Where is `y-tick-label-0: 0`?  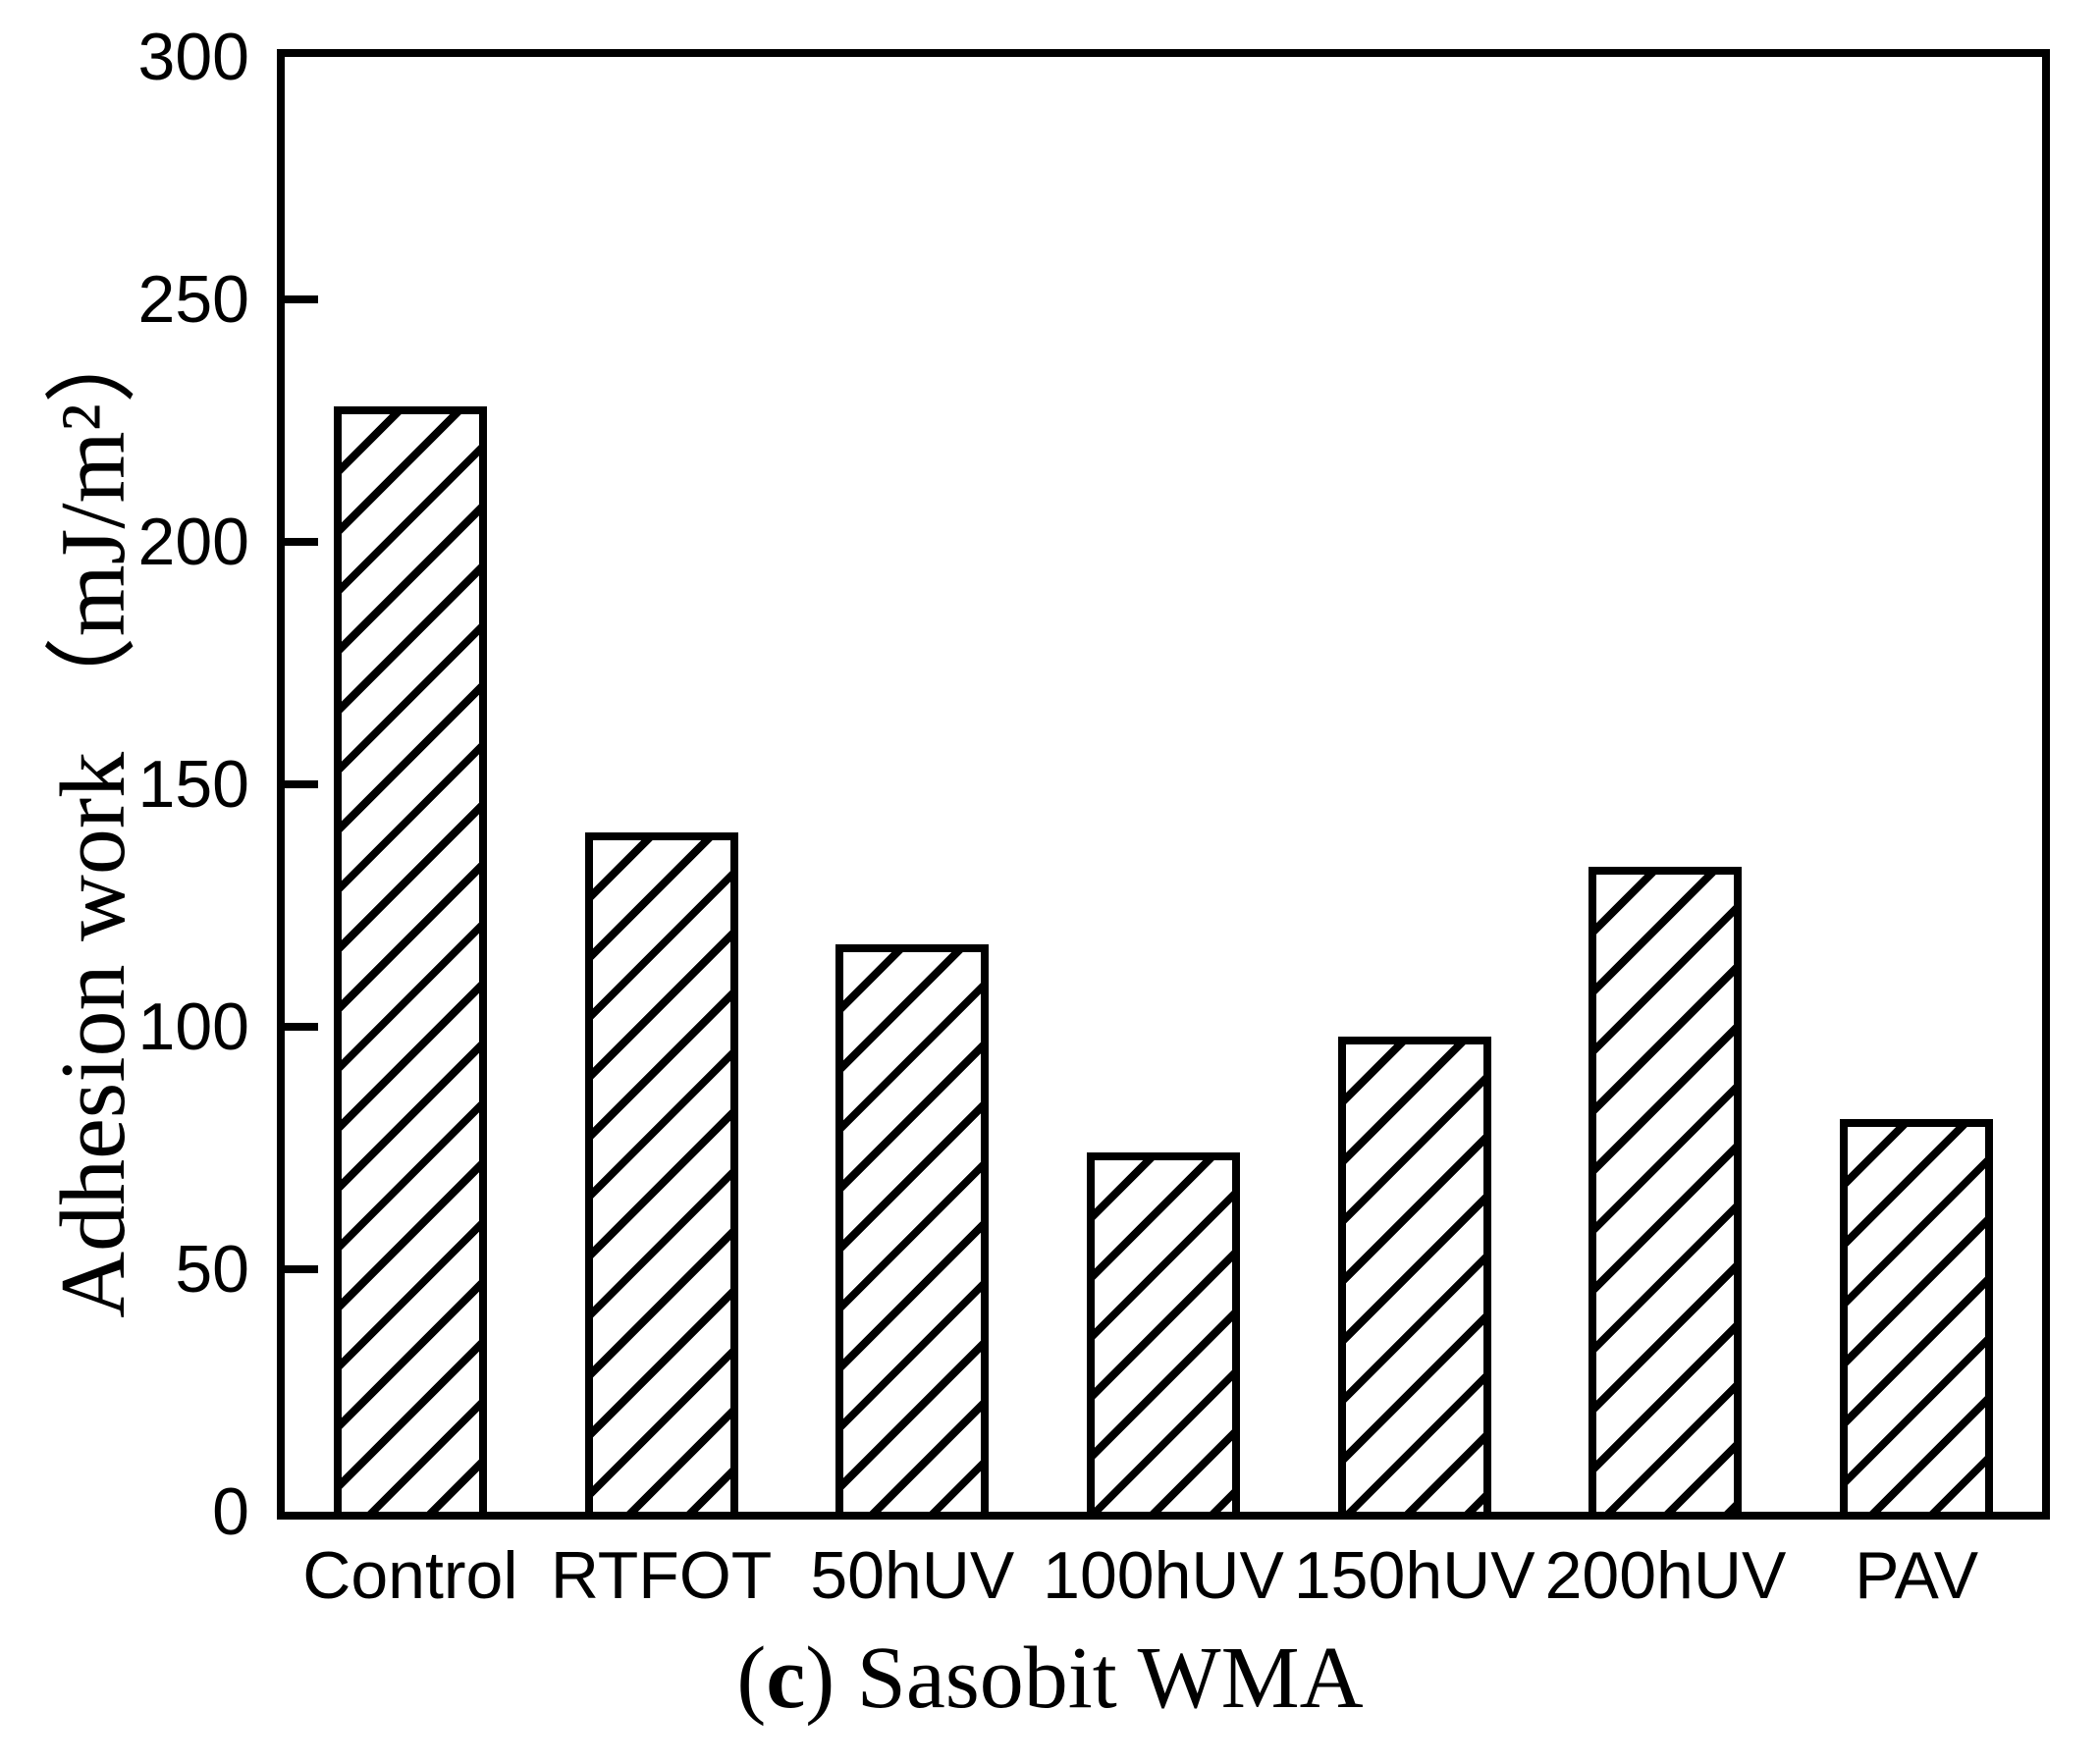 y-tick-label-0: 0 is located at coordinates (230, 1511).